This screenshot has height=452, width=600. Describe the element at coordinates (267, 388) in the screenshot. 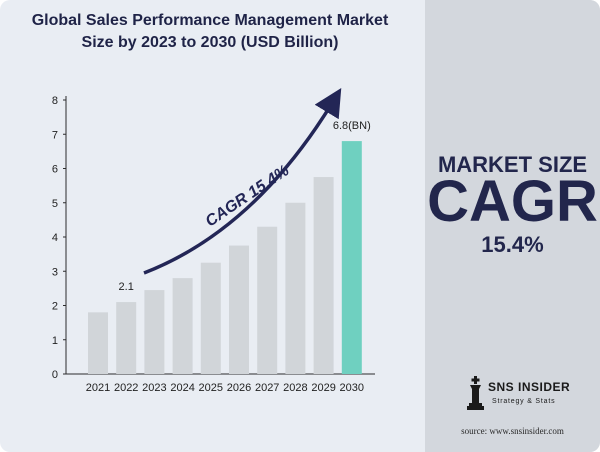

I see `x-tick-label: 2027` at that location.